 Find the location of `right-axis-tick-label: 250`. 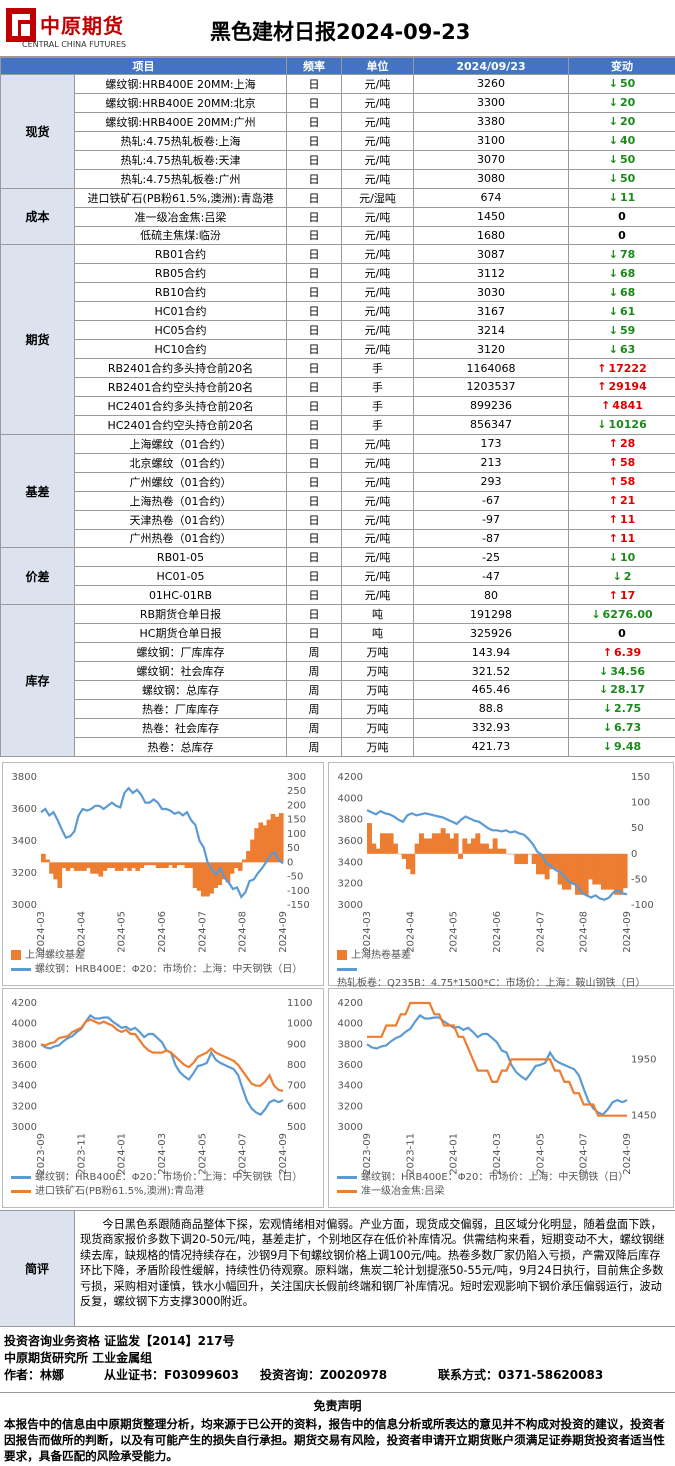

right-axis-tick-label: 250 is located at coordinates (296, 791).